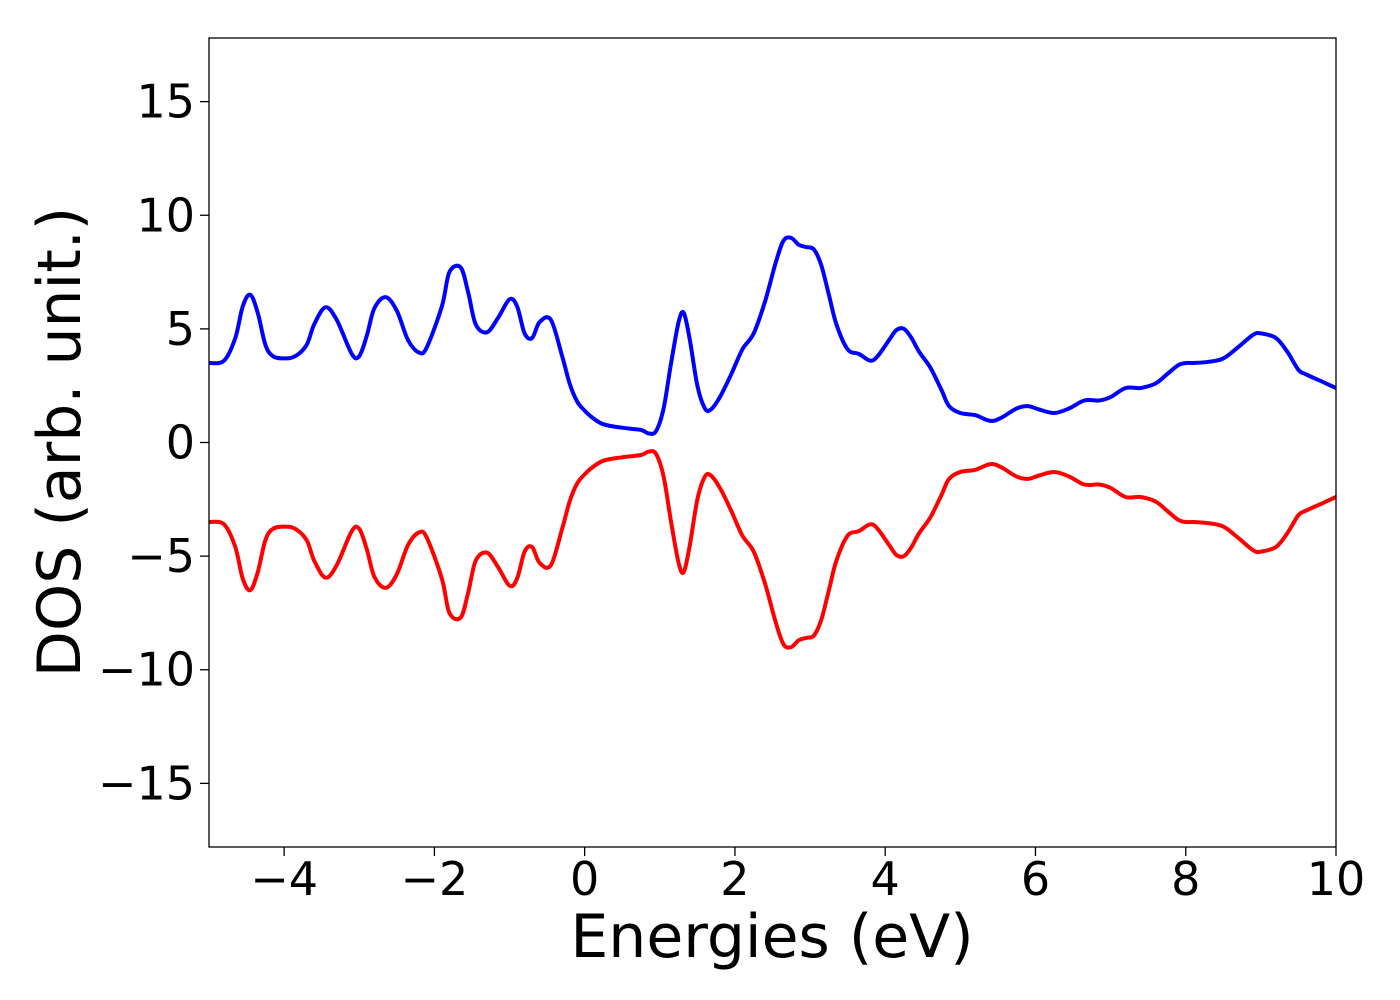 The height and width of the screenshot is (1000, 1400). I want to click on x-tick-label: 8, so click(1185, 879).